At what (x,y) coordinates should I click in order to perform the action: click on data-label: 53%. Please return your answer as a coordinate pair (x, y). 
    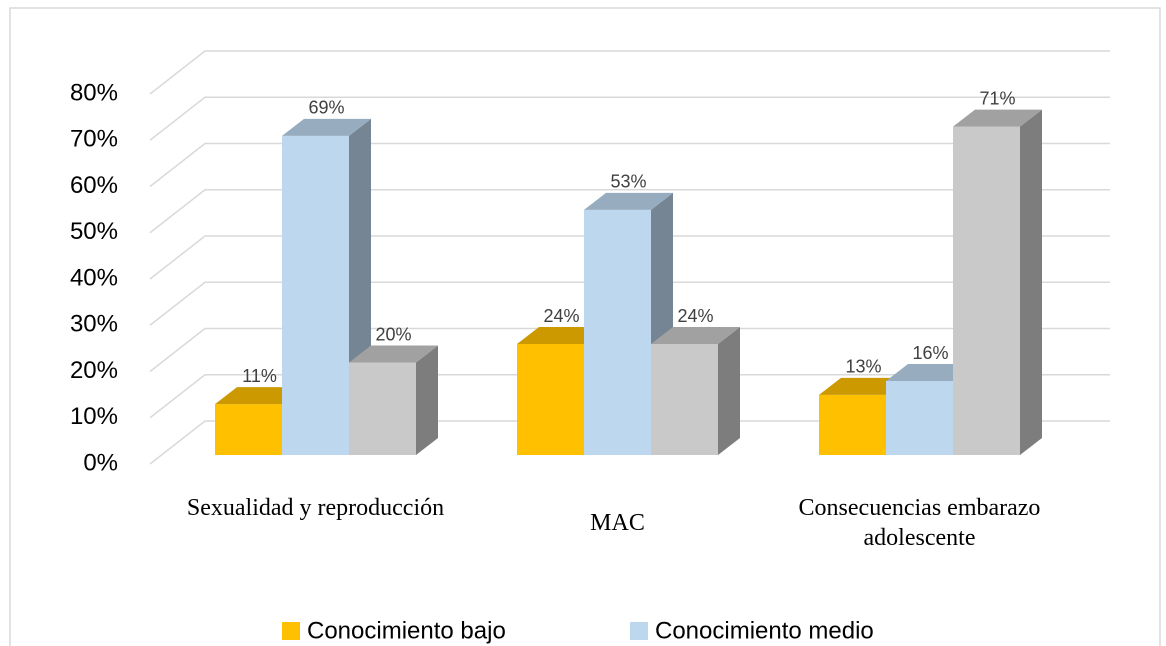
    Looking at the image, I should click on (628, 182).